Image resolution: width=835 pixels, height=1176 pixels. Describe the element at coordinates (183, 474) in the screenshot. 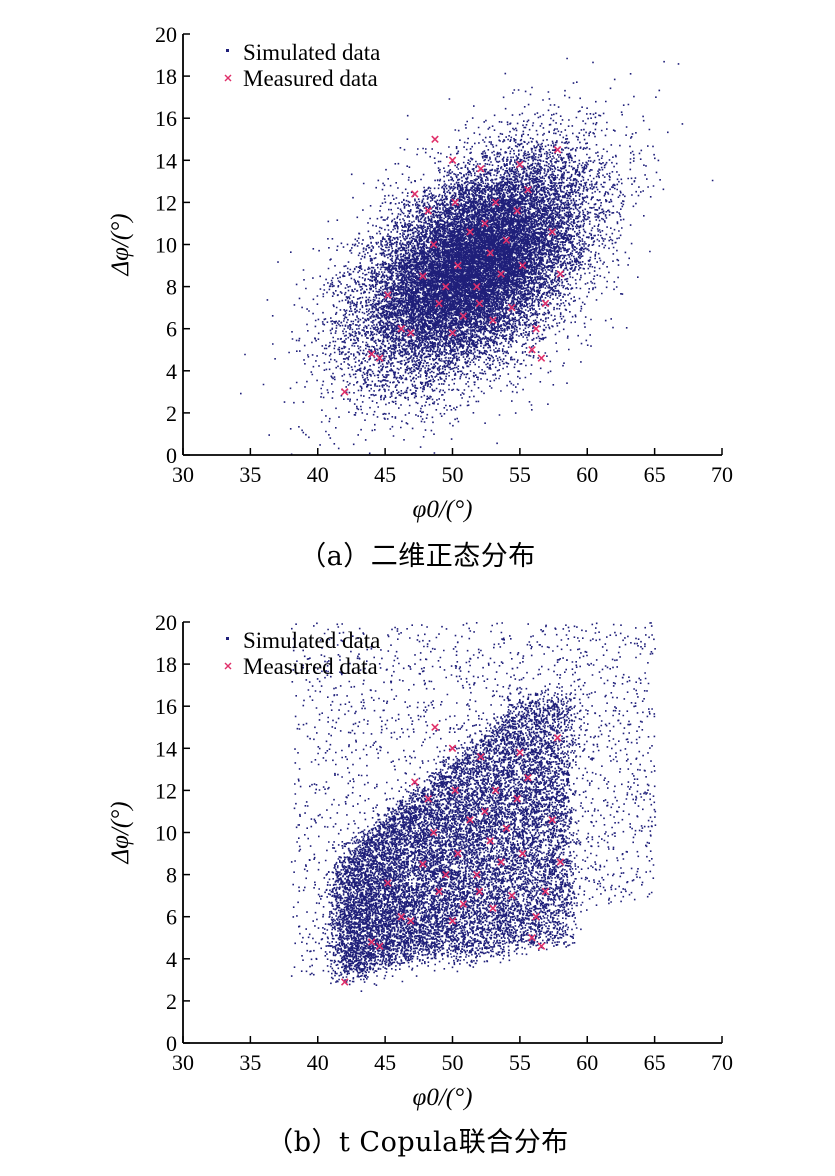

I see `x-tick-label: 30` at that location.